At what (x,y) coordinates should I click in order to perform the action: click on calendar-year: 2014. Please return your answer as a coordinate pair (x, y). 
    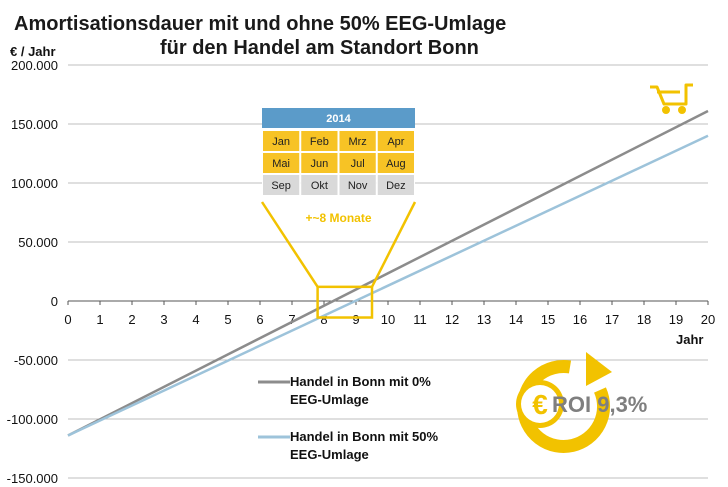
    Looking at the image, I should click on (338, 119).